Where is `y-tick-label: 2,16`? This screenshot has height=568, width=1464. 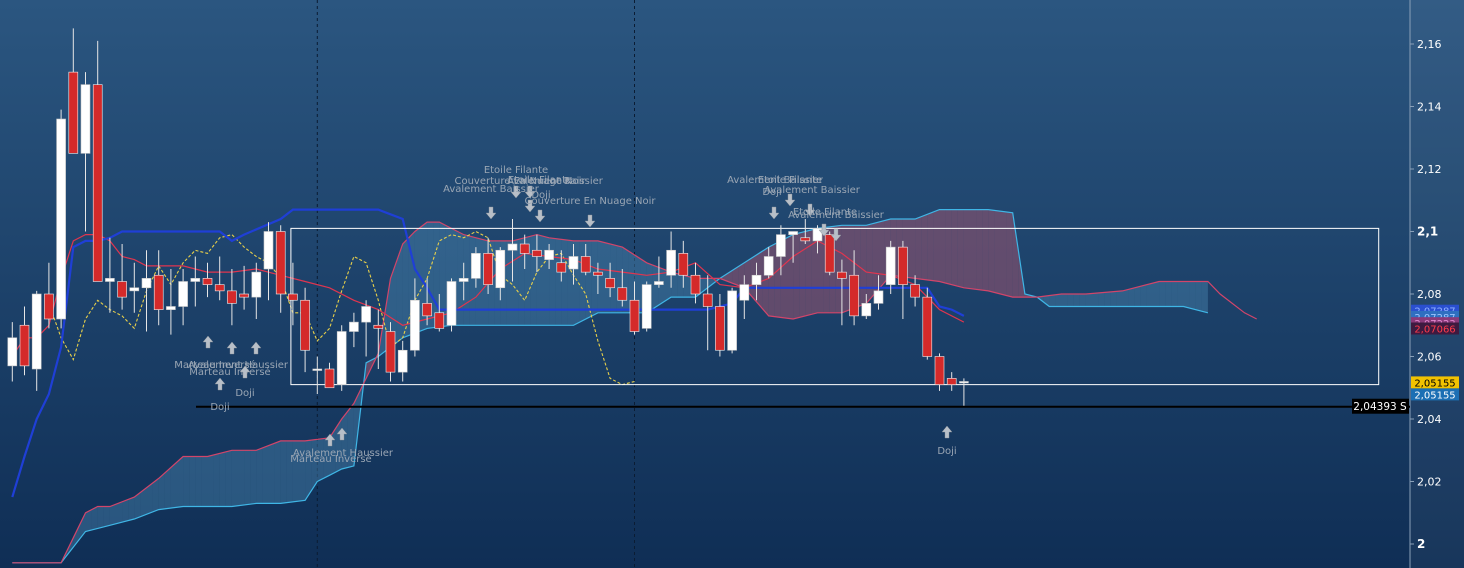
y-tick-label: 2,16 is located at coordinates (1429, 44).